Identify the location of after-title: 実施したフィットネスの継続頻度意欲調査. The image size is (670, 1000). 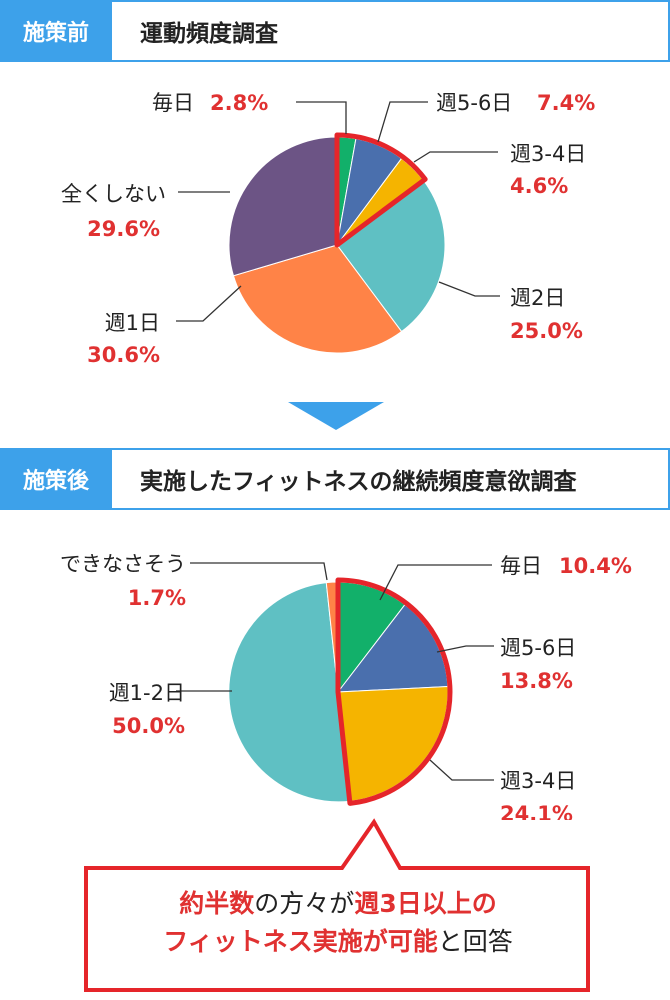
(358, 482).